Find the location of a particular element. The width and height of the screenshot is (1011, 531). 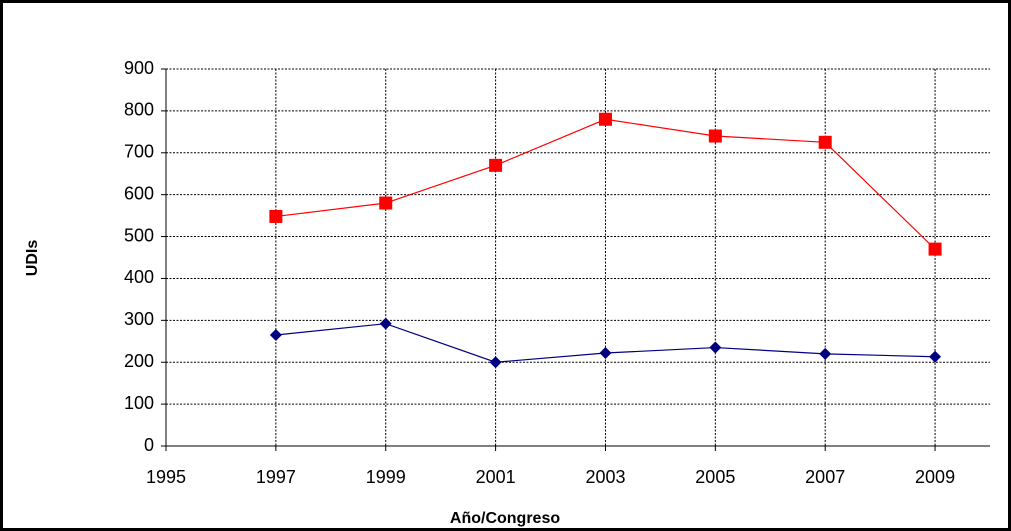

y-tick-label: 600 is located at coordinates (139, 193).